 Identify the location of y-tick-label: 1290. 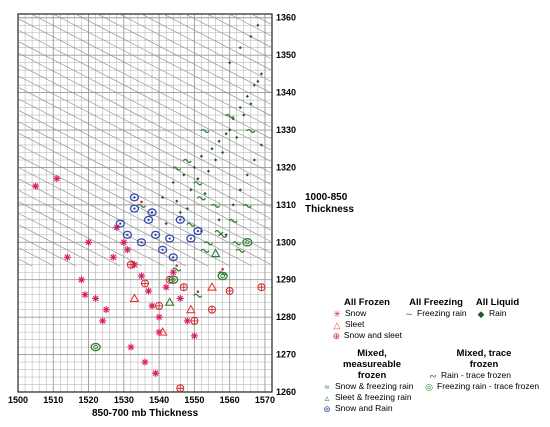
(286, 280).